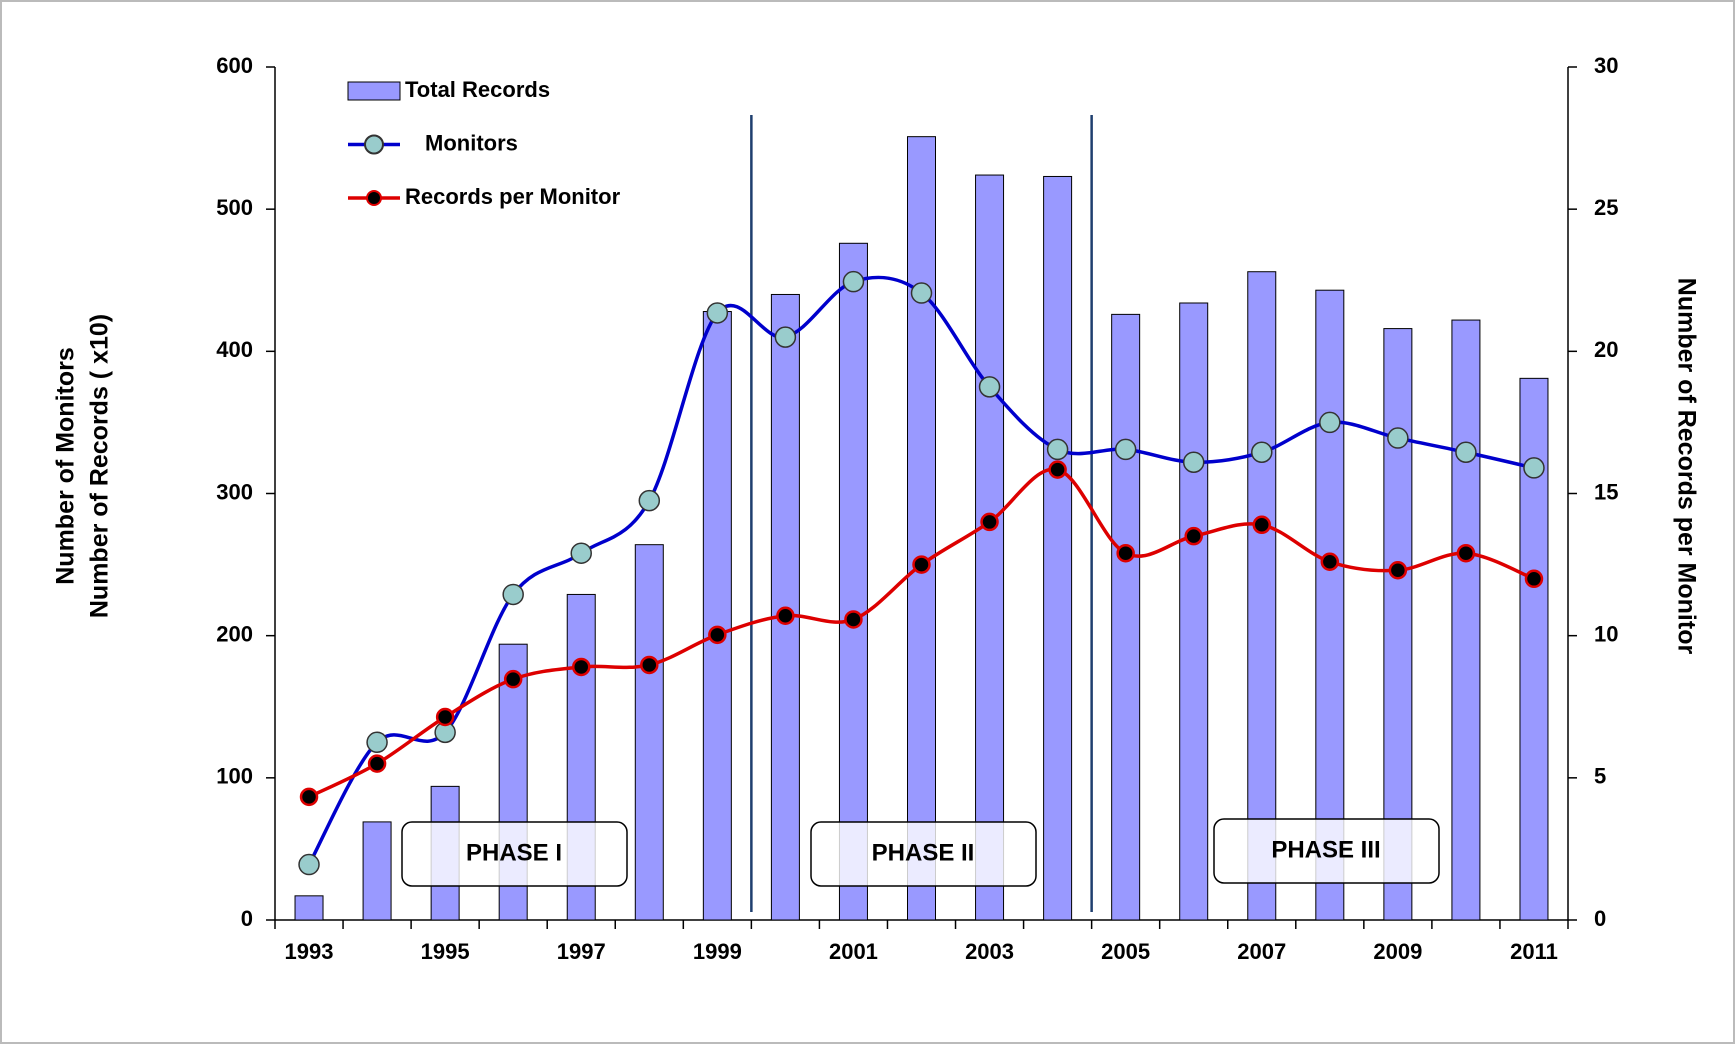 This screenshot has width=1735, height=1049. Describe the element at coordinates (1600, 918) in the screenshot. I see `y2-tick-label: 0` at that location.